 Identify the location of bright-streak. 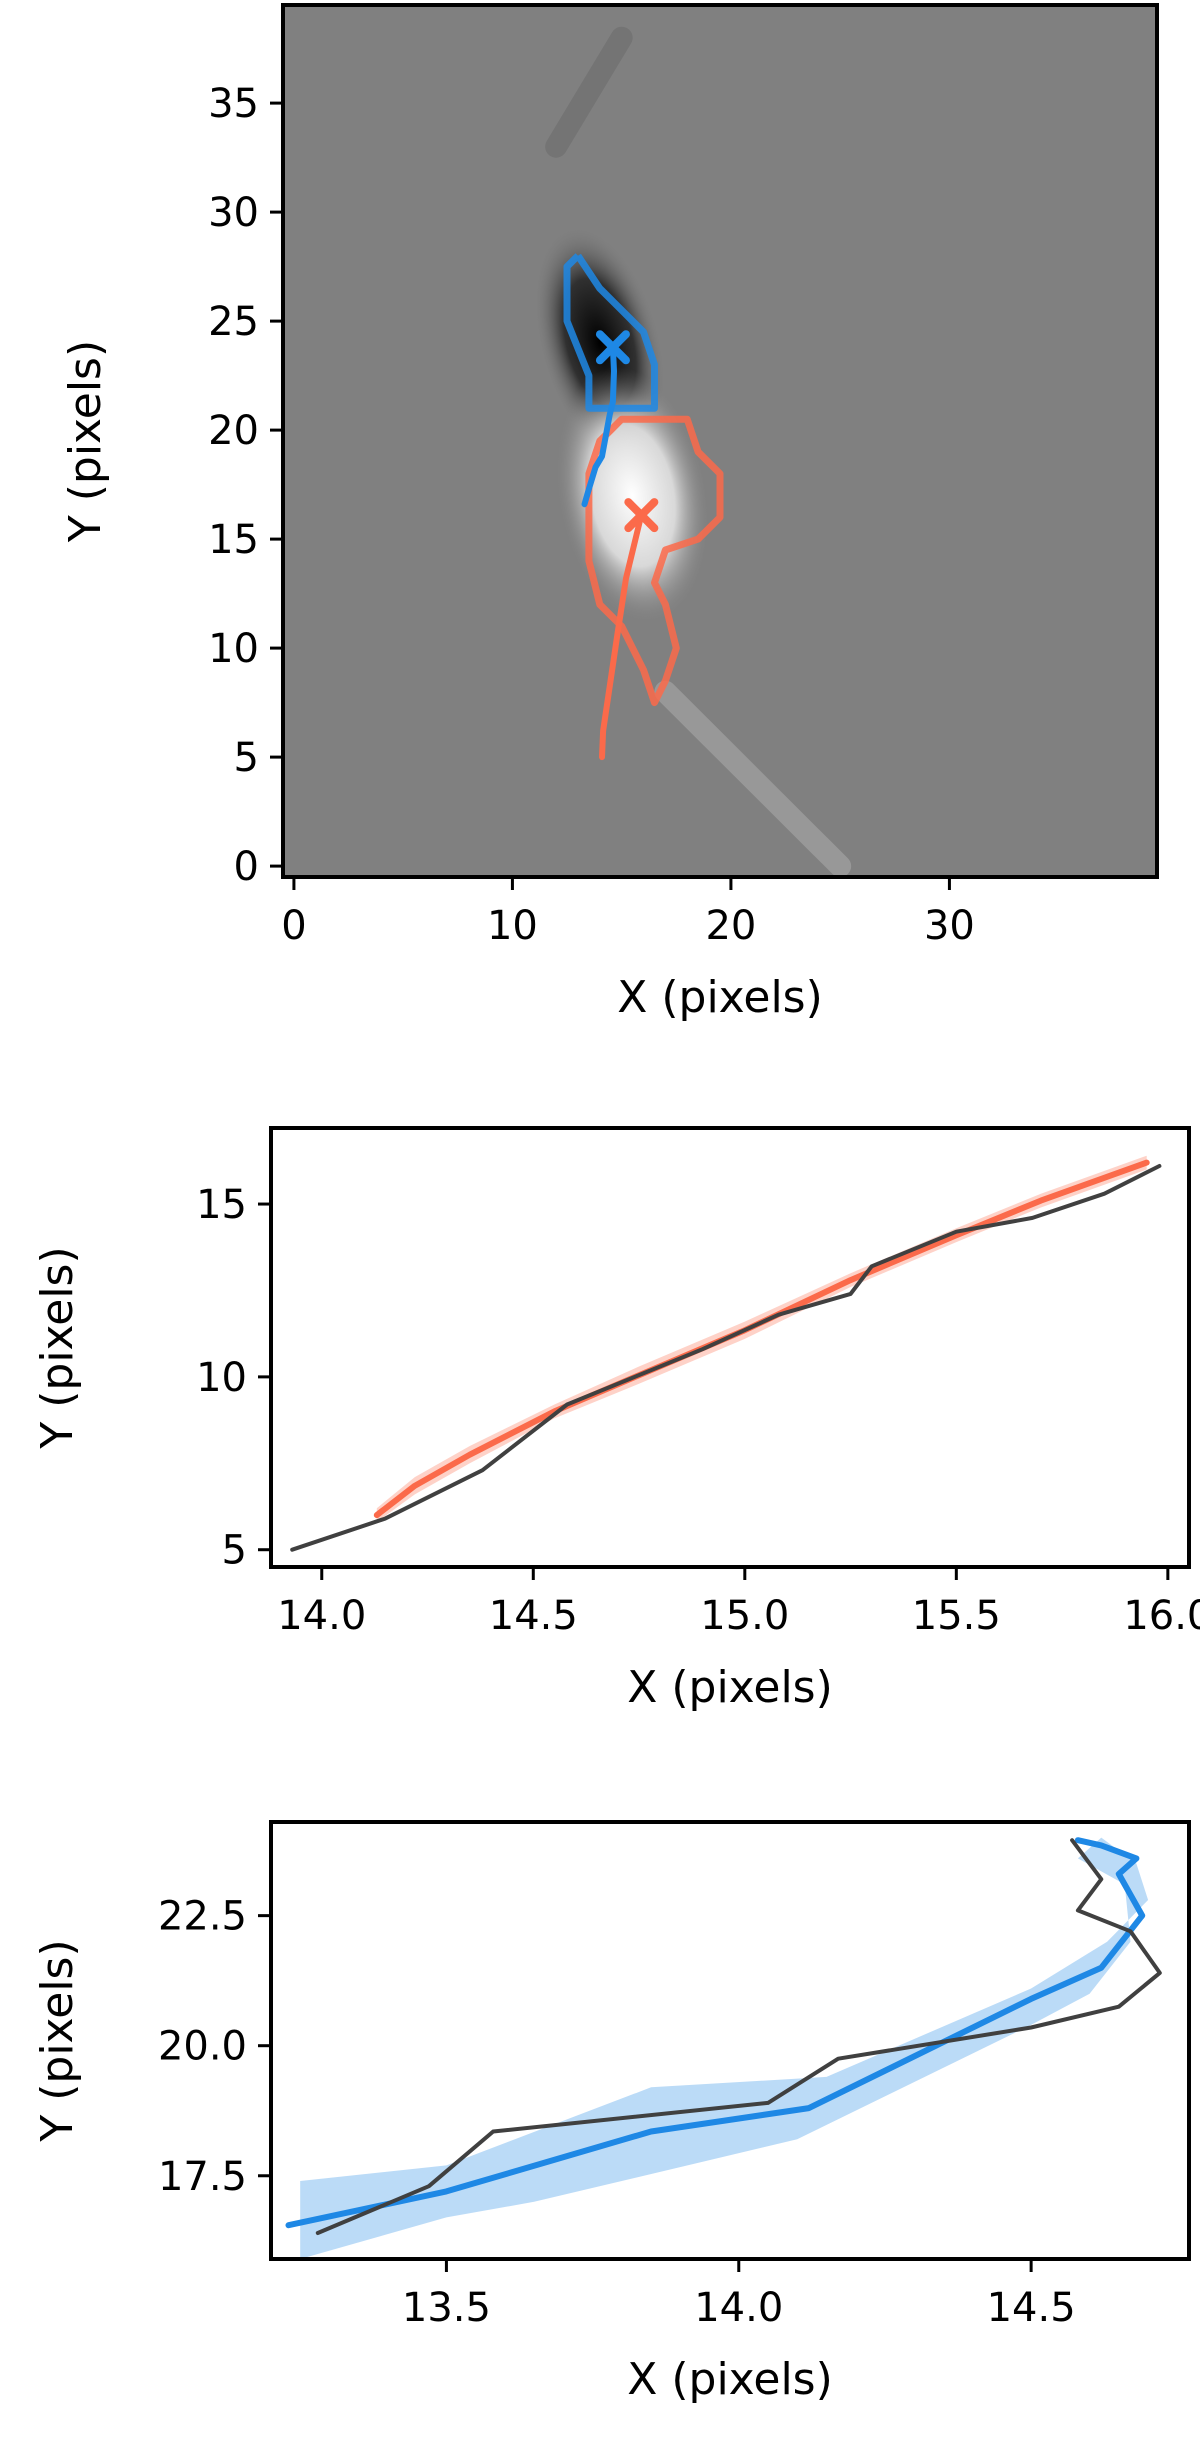
(753, 778).